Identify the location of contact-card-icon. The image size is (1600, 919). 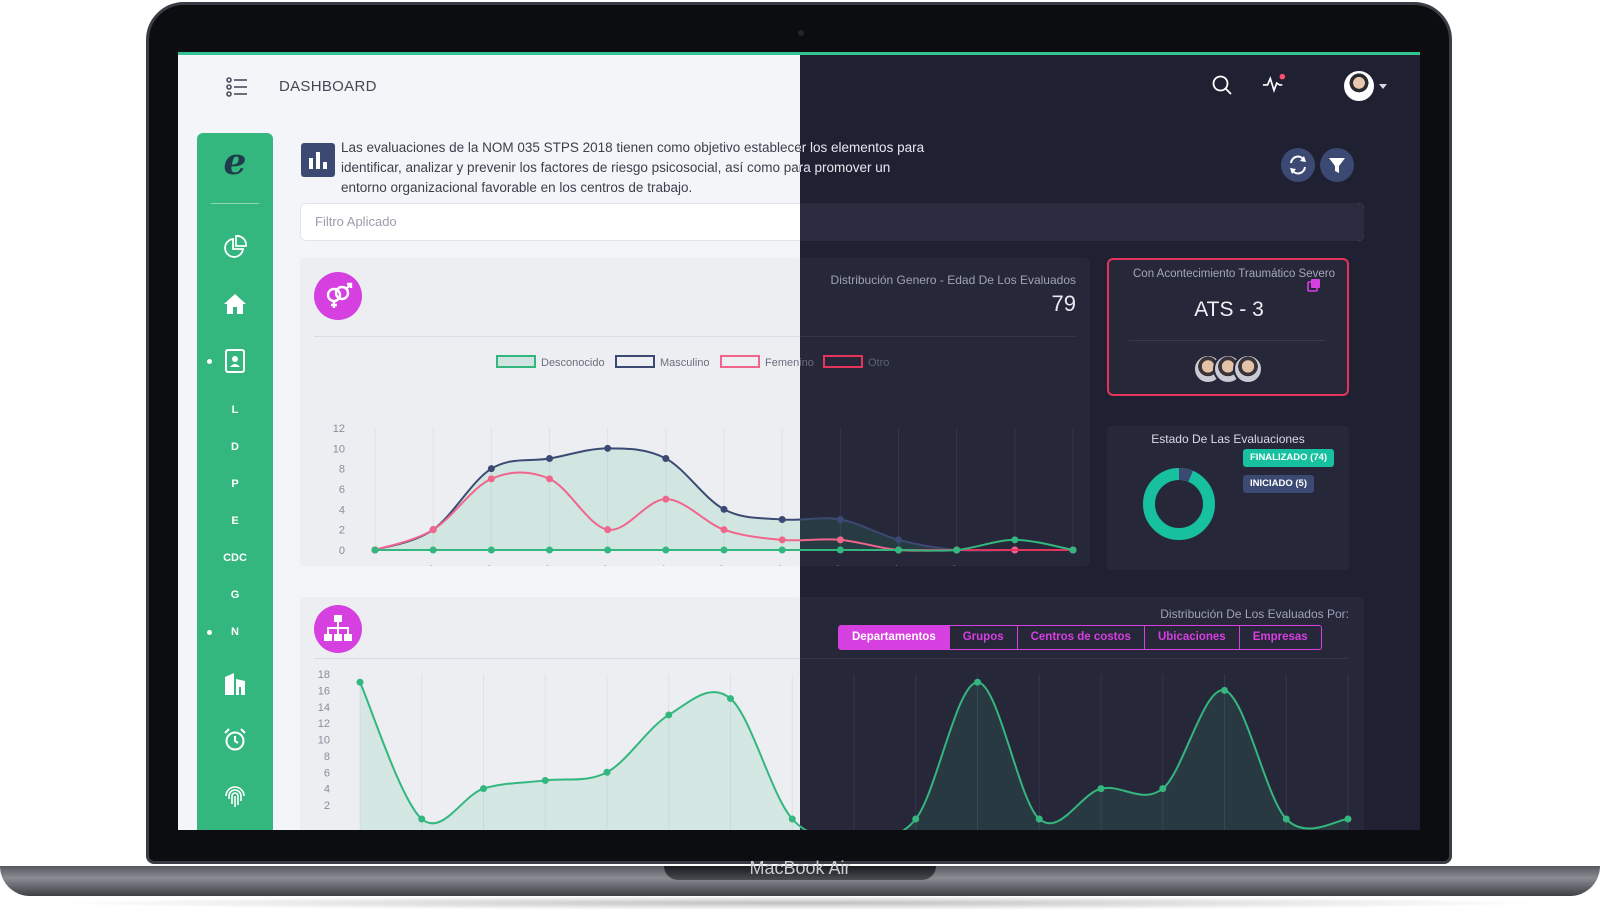
(235, 361).